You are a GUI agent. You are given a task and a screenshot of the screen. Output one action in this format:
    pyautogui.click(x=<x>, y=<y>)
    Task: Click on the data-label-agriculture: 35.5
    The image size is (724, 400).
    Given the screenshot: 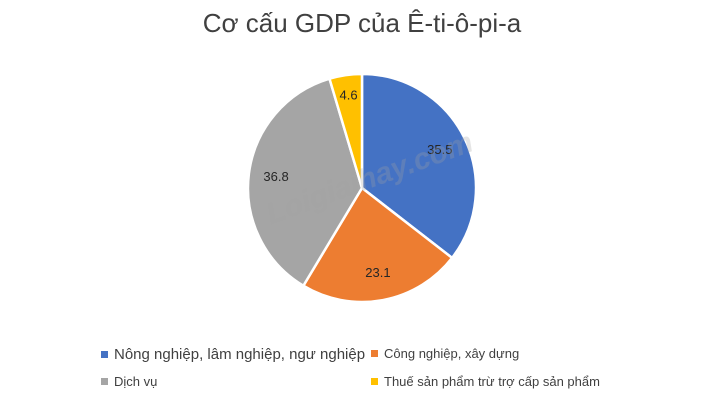 What is the action you would take?
    pyautogui.click(x=439, y=149)
    